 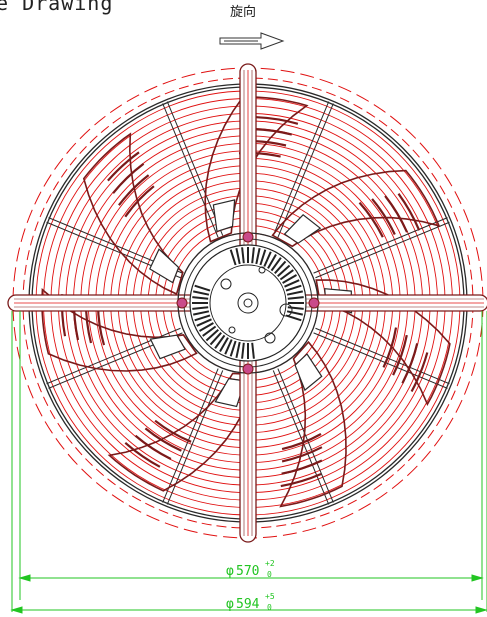 I want to click on dimension-inner-diameter: φ 570 +2 0, so click(x=250, y=569).